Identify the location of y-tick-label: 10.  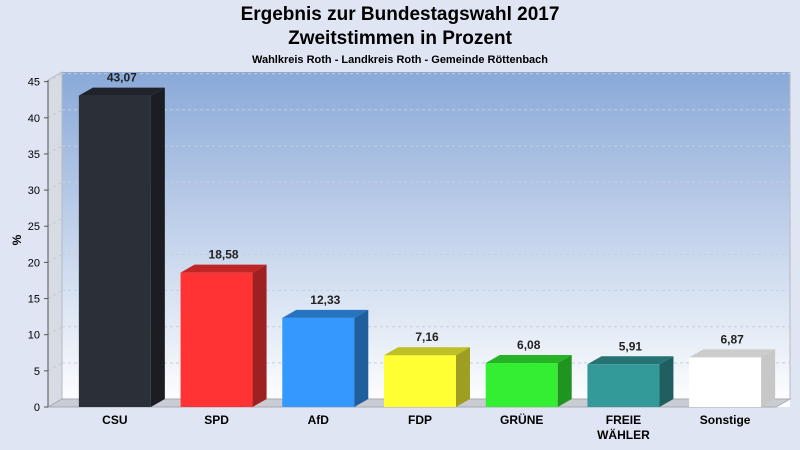
(34, 336).